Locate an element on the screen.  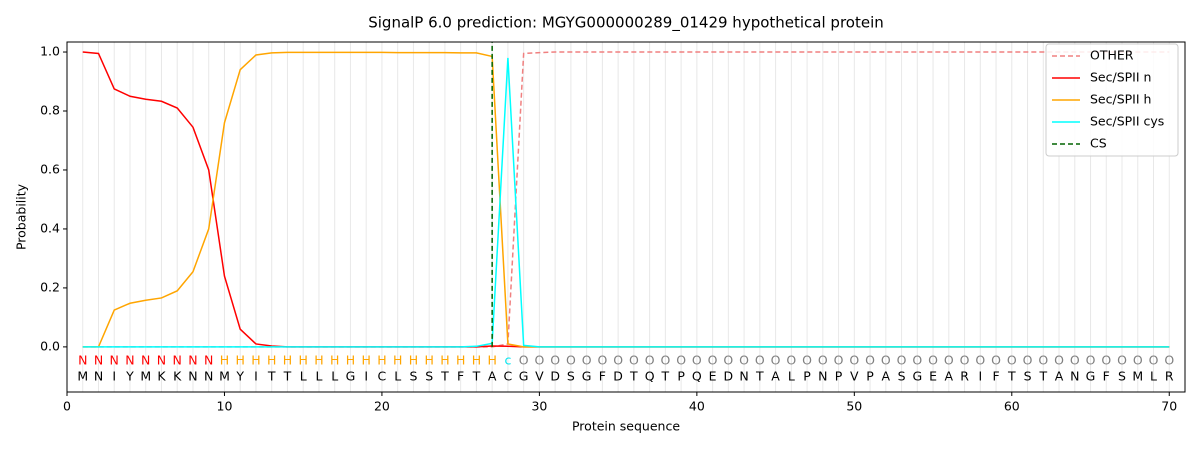
x-tick-label: 50 is located at coordinates (854, 406).